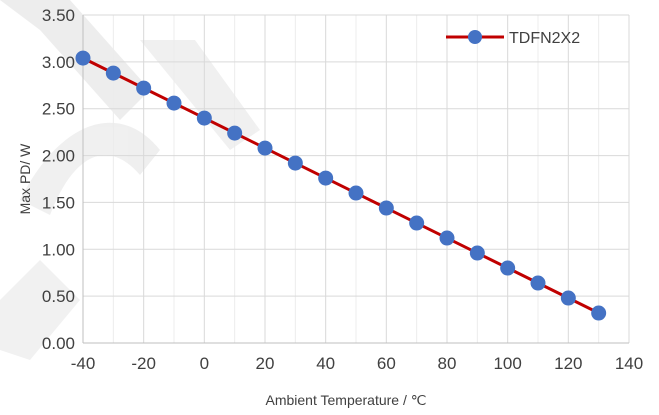 The height and width of the screenshot is (415, 659). I want to click on y-tick-label: 2.50, so click(58, 109).